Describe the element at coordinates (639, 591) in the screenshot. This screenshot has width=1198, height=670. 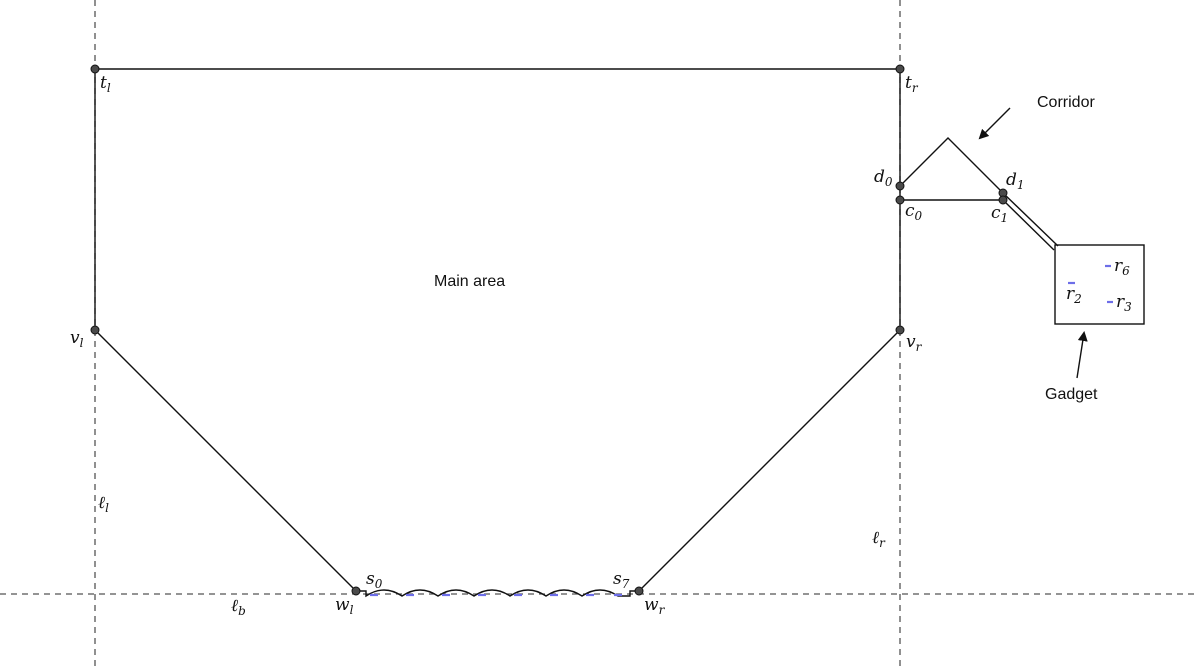
I see `point-w-r` at that location.